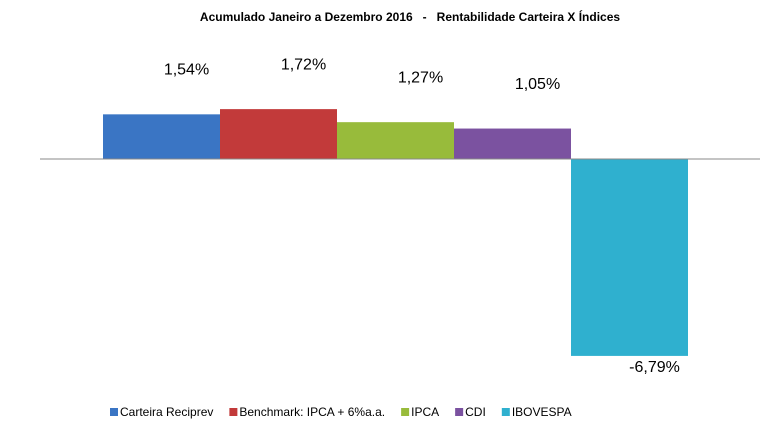 This screenshot has width=767, height=430. Describe the element at coordinates (475, 412) in the screenshot. I see `legend-label: CDI` at that location.